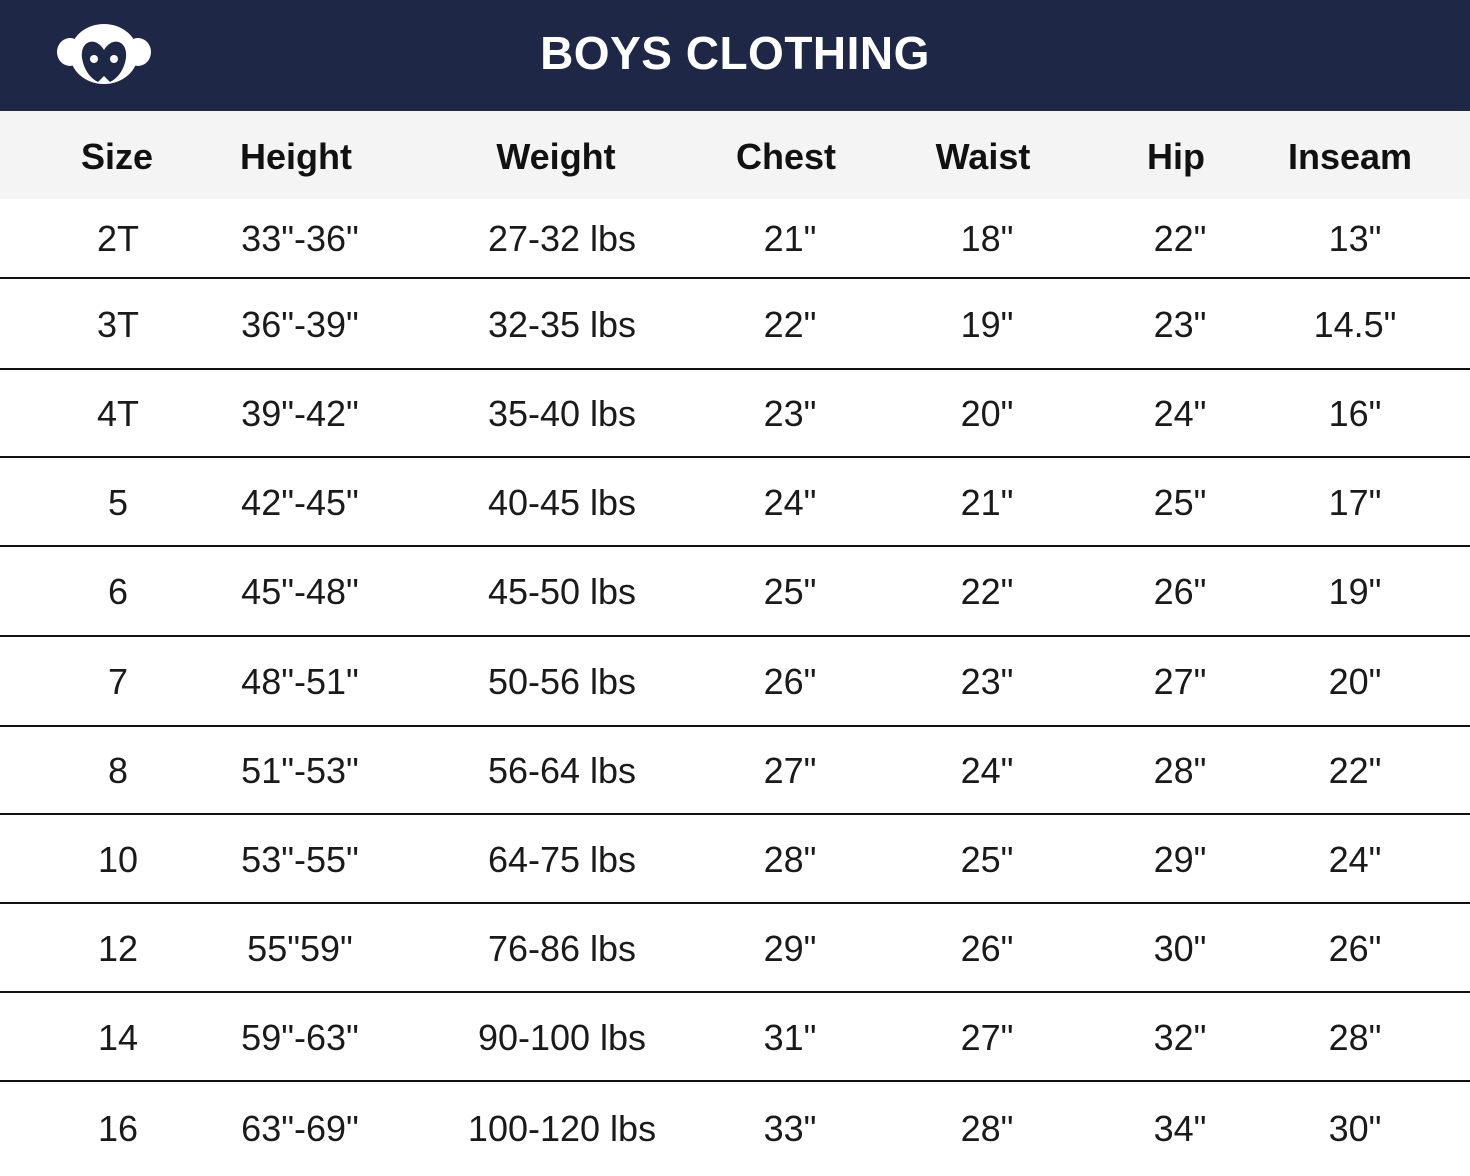 This screenshot has width=1470, height=1176. Describe the element at coordinates (790, 502) in the screenshot. I see `cell-chest: 24"` at that location.